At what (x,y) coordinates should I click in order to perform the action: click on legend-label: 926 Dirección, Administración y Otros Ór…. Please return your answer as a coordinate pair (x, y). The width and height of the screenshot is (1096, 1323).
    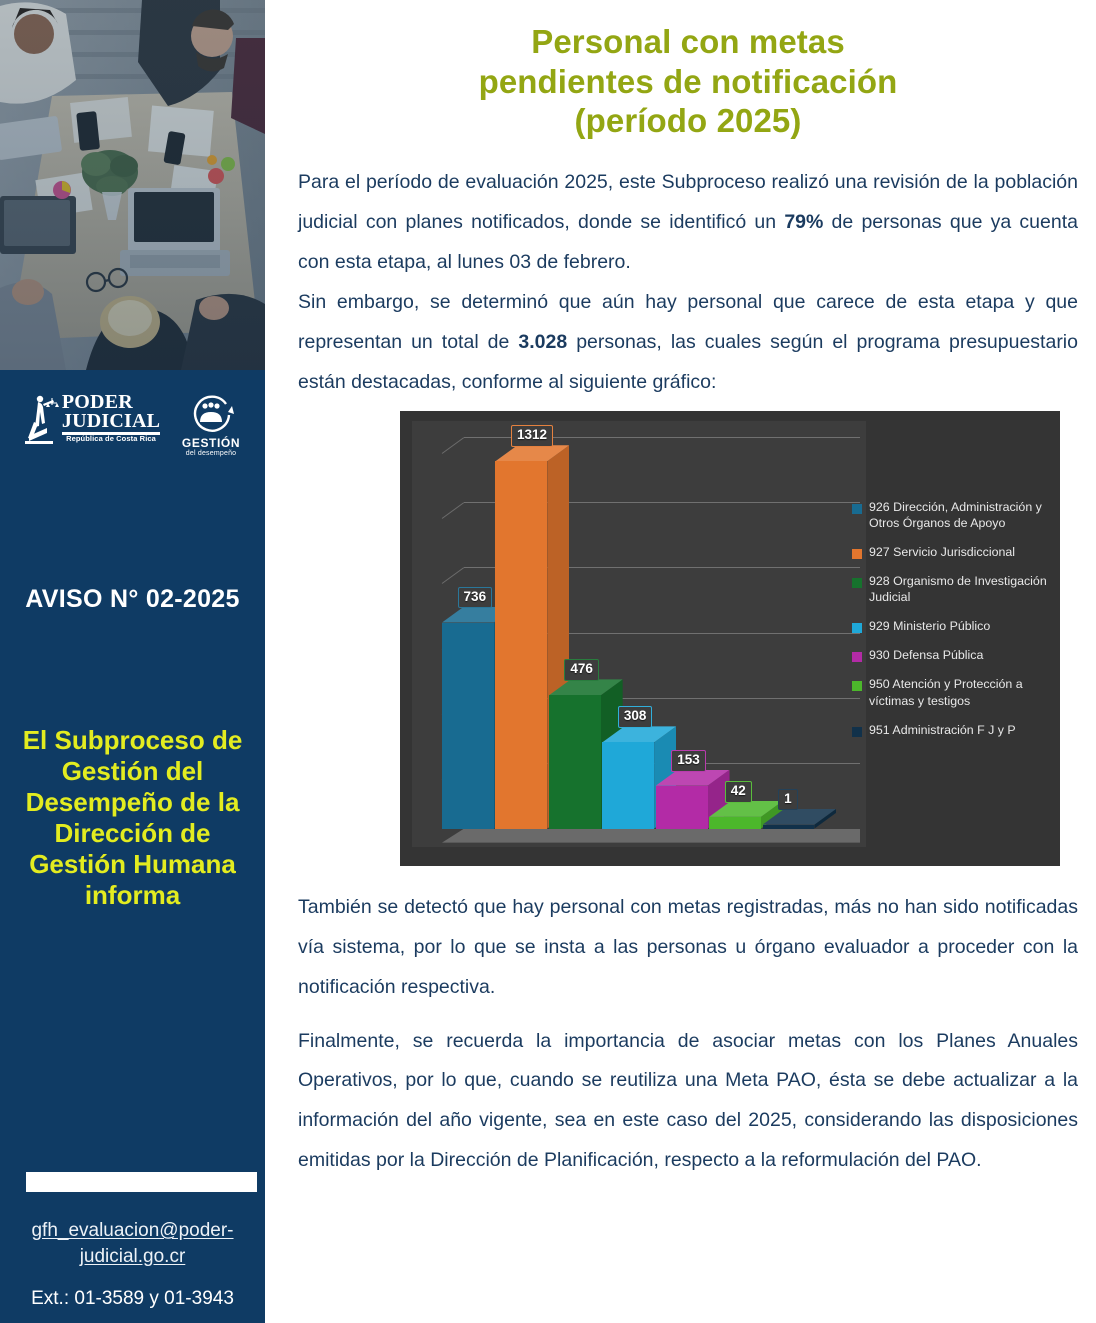
    Looking at the image, I should click on (955, 514).